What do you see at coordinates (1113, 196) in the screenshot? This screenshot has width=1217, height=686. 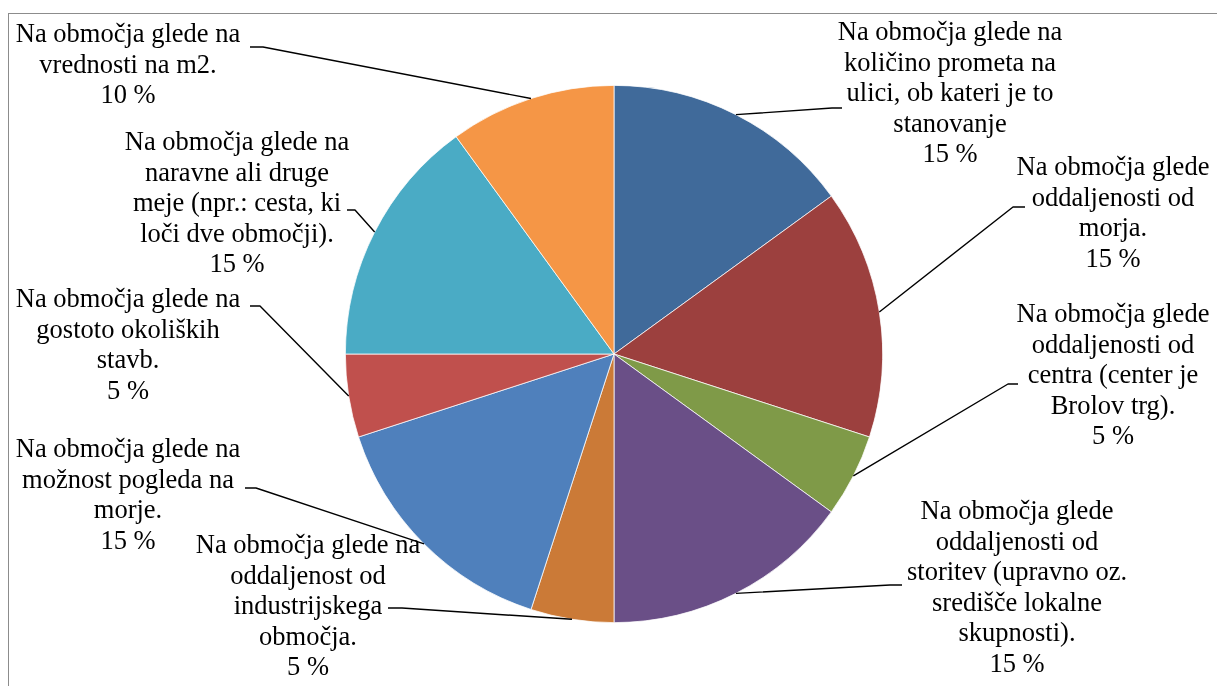 I see `slice-label: Na območja glede oddaljenosti od morja.` at bounding box center [1113, 196].